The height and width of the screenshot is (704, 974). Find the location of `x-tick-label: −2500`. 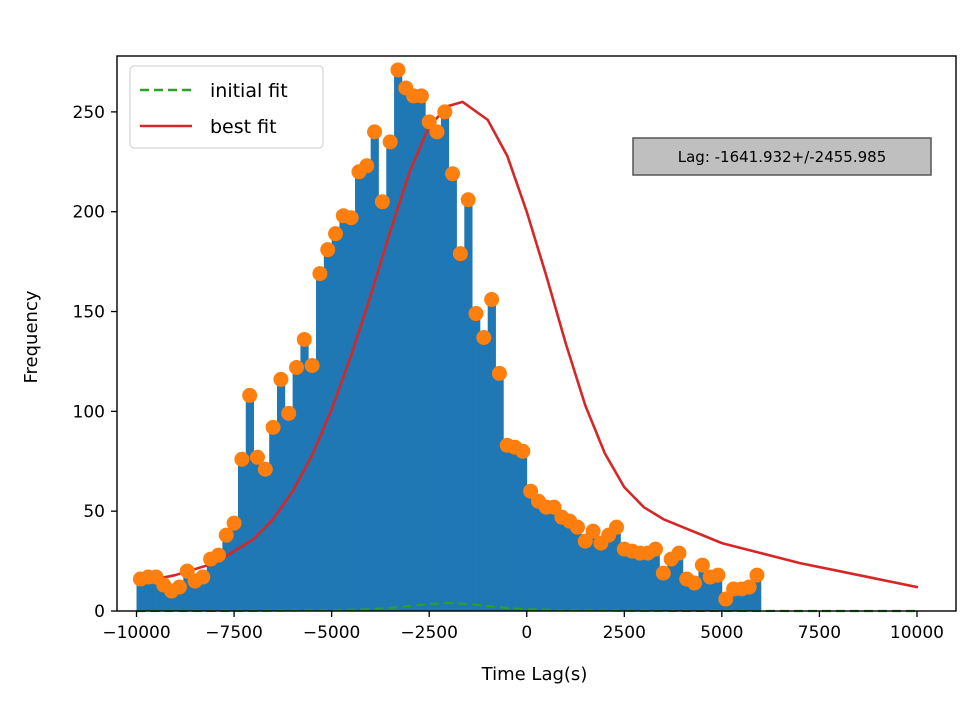

x-tick-label: −2500 is located at coordinates (429, 633).